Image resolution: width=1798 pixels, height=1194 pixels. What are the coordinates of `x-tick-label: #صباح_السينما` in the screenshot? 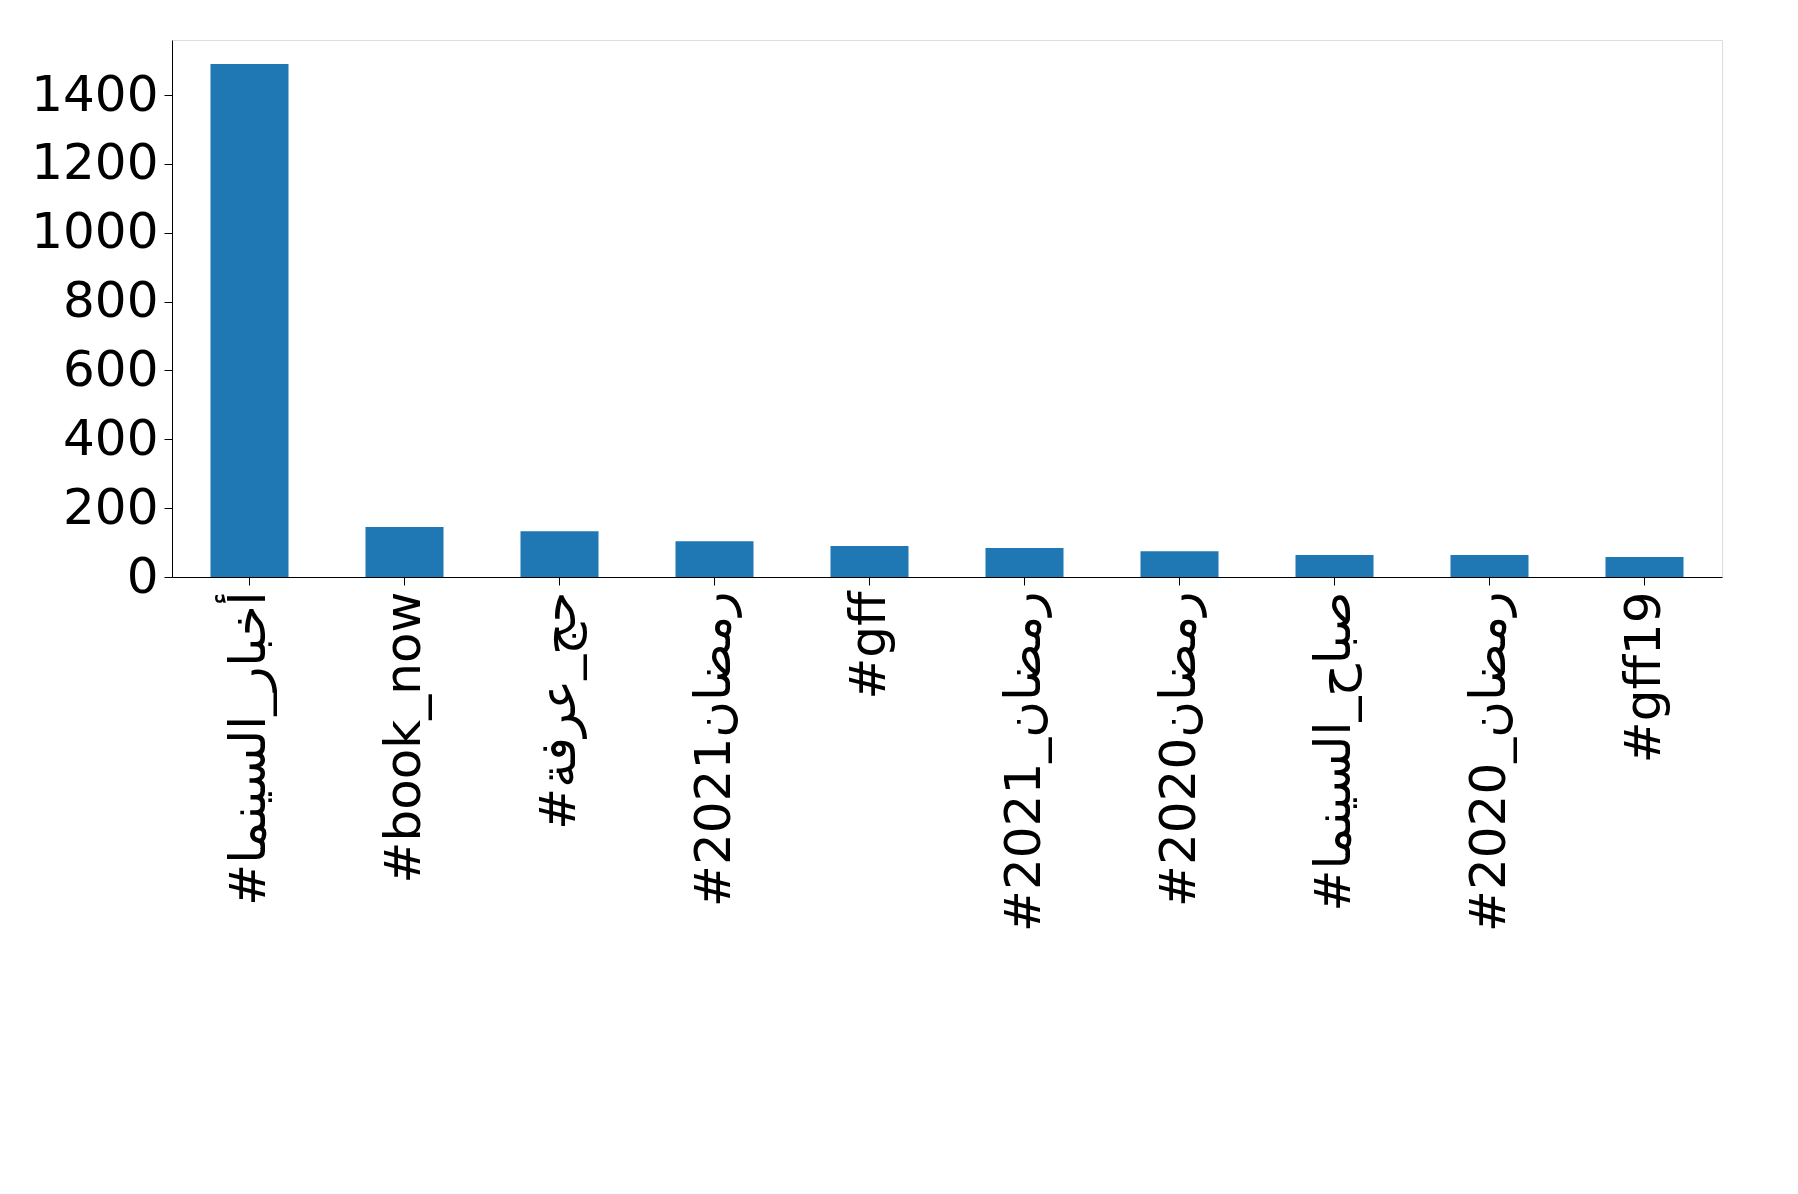 It's located at (1332, 751).